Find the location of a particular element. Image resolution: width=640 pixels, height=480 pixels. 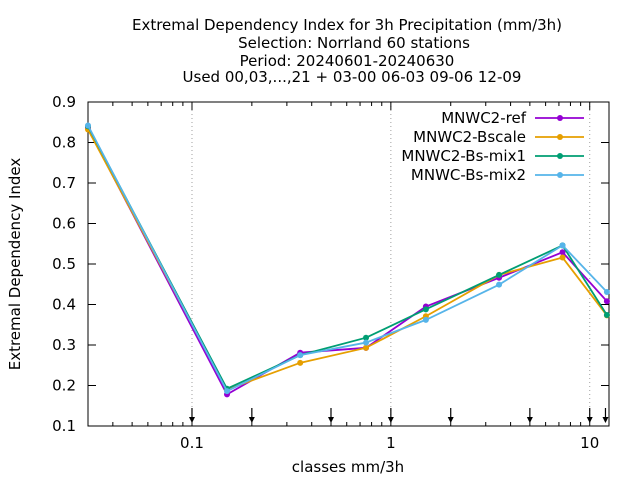

title-line-2: Selection: Norrland 60 stations is located at coordinates (354, 43).